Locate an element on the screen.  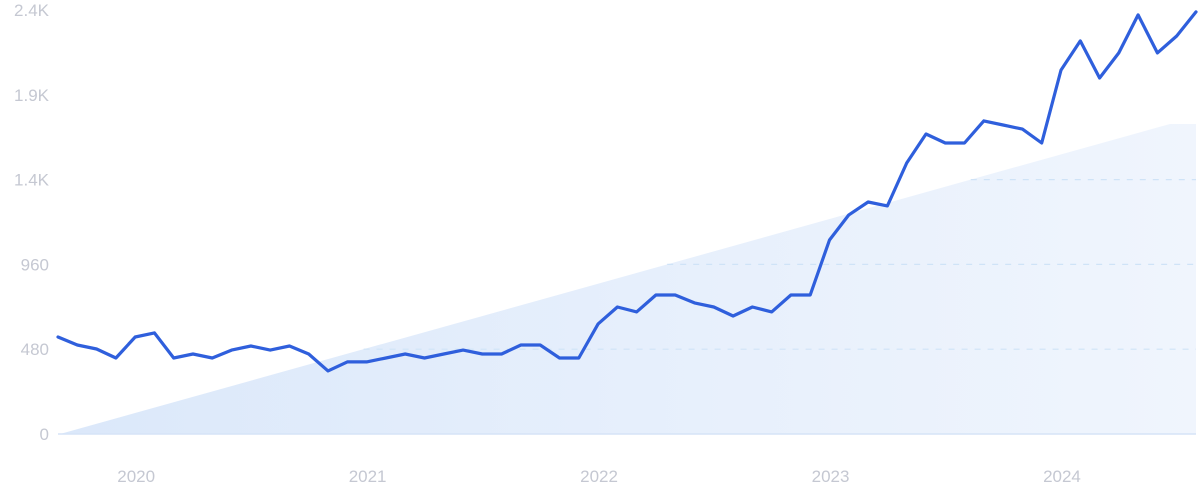
y-tick-label: 480 is located at coordinates (35, 349).